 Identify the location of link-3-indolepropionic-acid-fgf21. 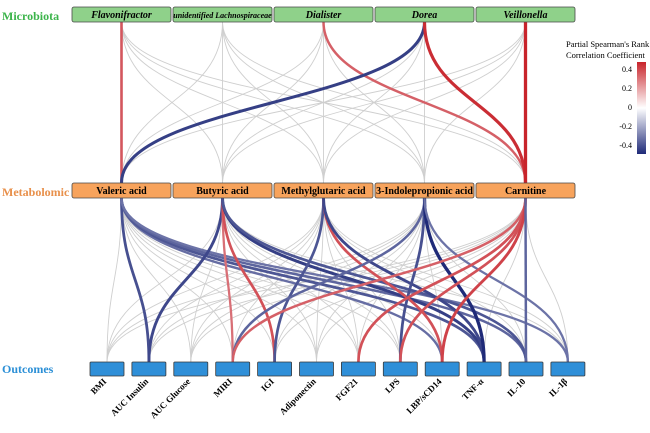
(391, 280).